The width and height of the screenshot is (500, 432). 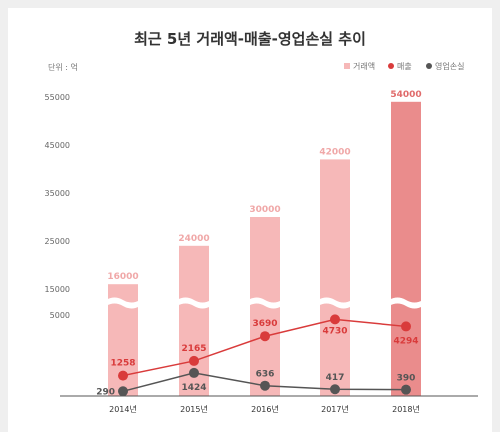 What do you see at coordinates (122, 364) in the screenshot?
I see `point-value-label: 1258` at bounding box center [122, 364].